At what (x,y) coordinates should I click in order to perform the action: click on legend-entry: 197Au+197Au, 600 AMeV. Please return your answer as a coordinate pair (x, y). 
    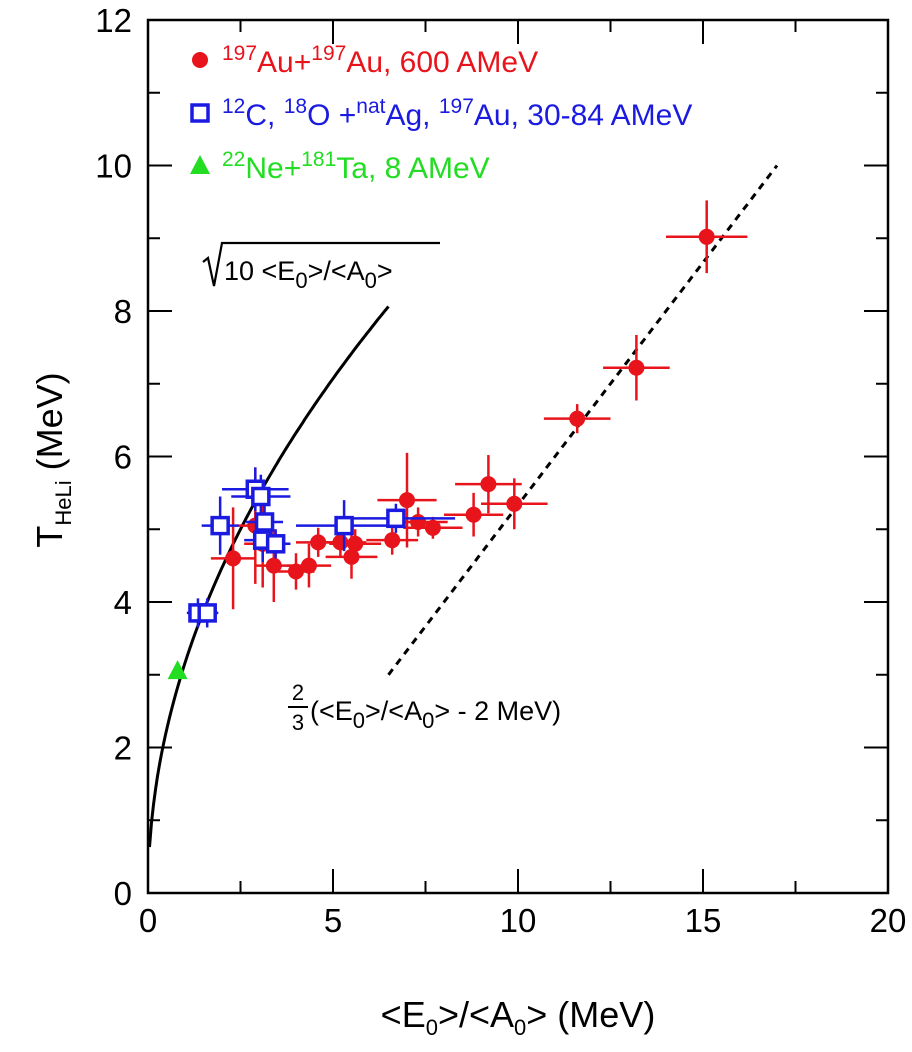
    Looking at the image, I should click on (380, 60).